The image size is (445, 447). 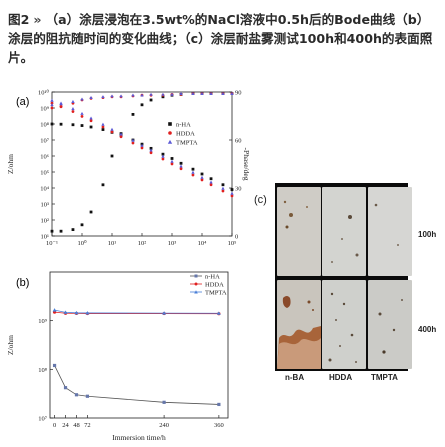 What do you see at coordinates (45, 189) in the screenshot?
I see `y-tick-label: 10⁴` at bounding box center [45, 189].